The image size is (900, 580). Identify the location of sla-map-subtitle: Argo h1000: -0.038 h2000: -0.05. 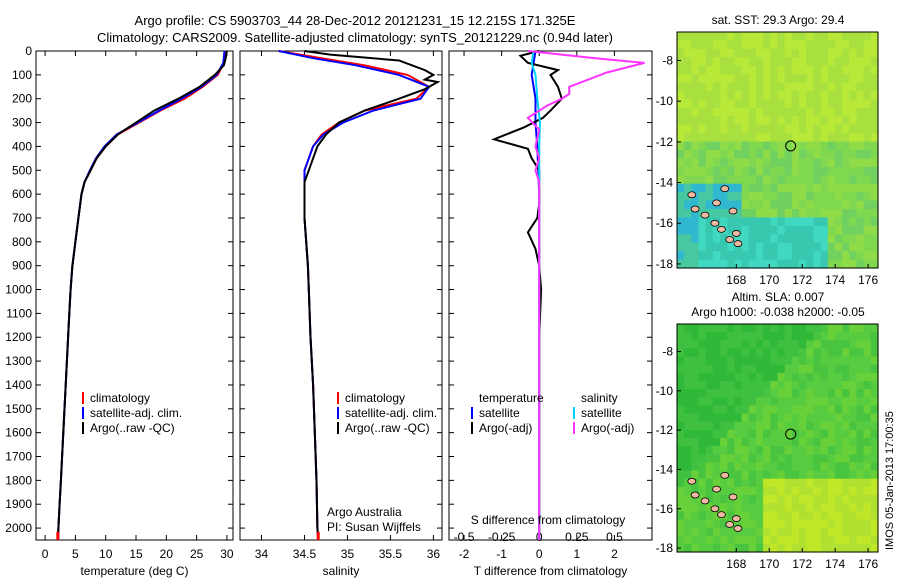
(778, 312).